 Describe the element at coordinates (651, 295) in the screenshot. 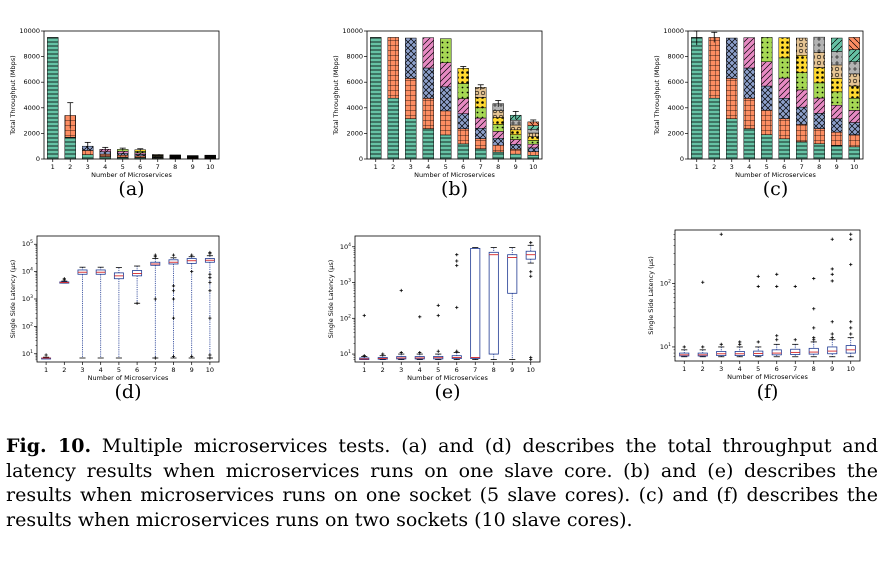

I see `y-axis-label: Single Side Latency (μs)` at that location.